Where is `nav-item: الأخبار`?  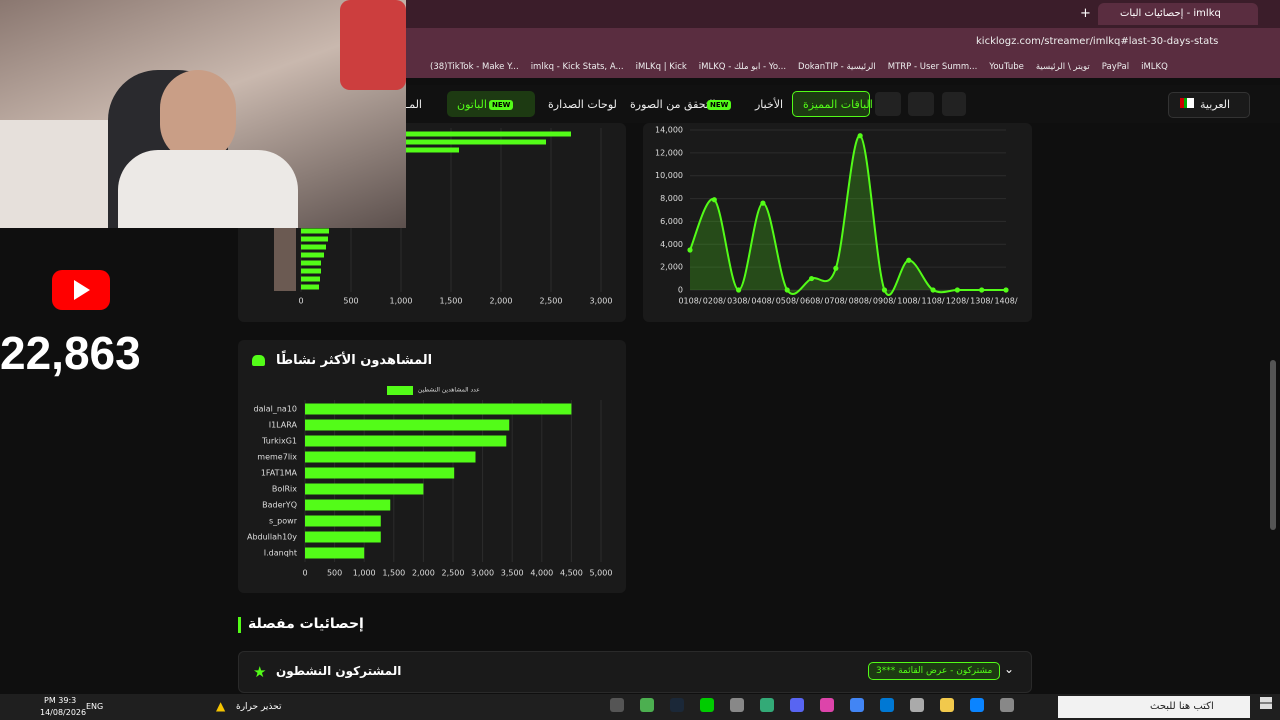 nav-item: الأخبار is located at coordinates (769, 104).